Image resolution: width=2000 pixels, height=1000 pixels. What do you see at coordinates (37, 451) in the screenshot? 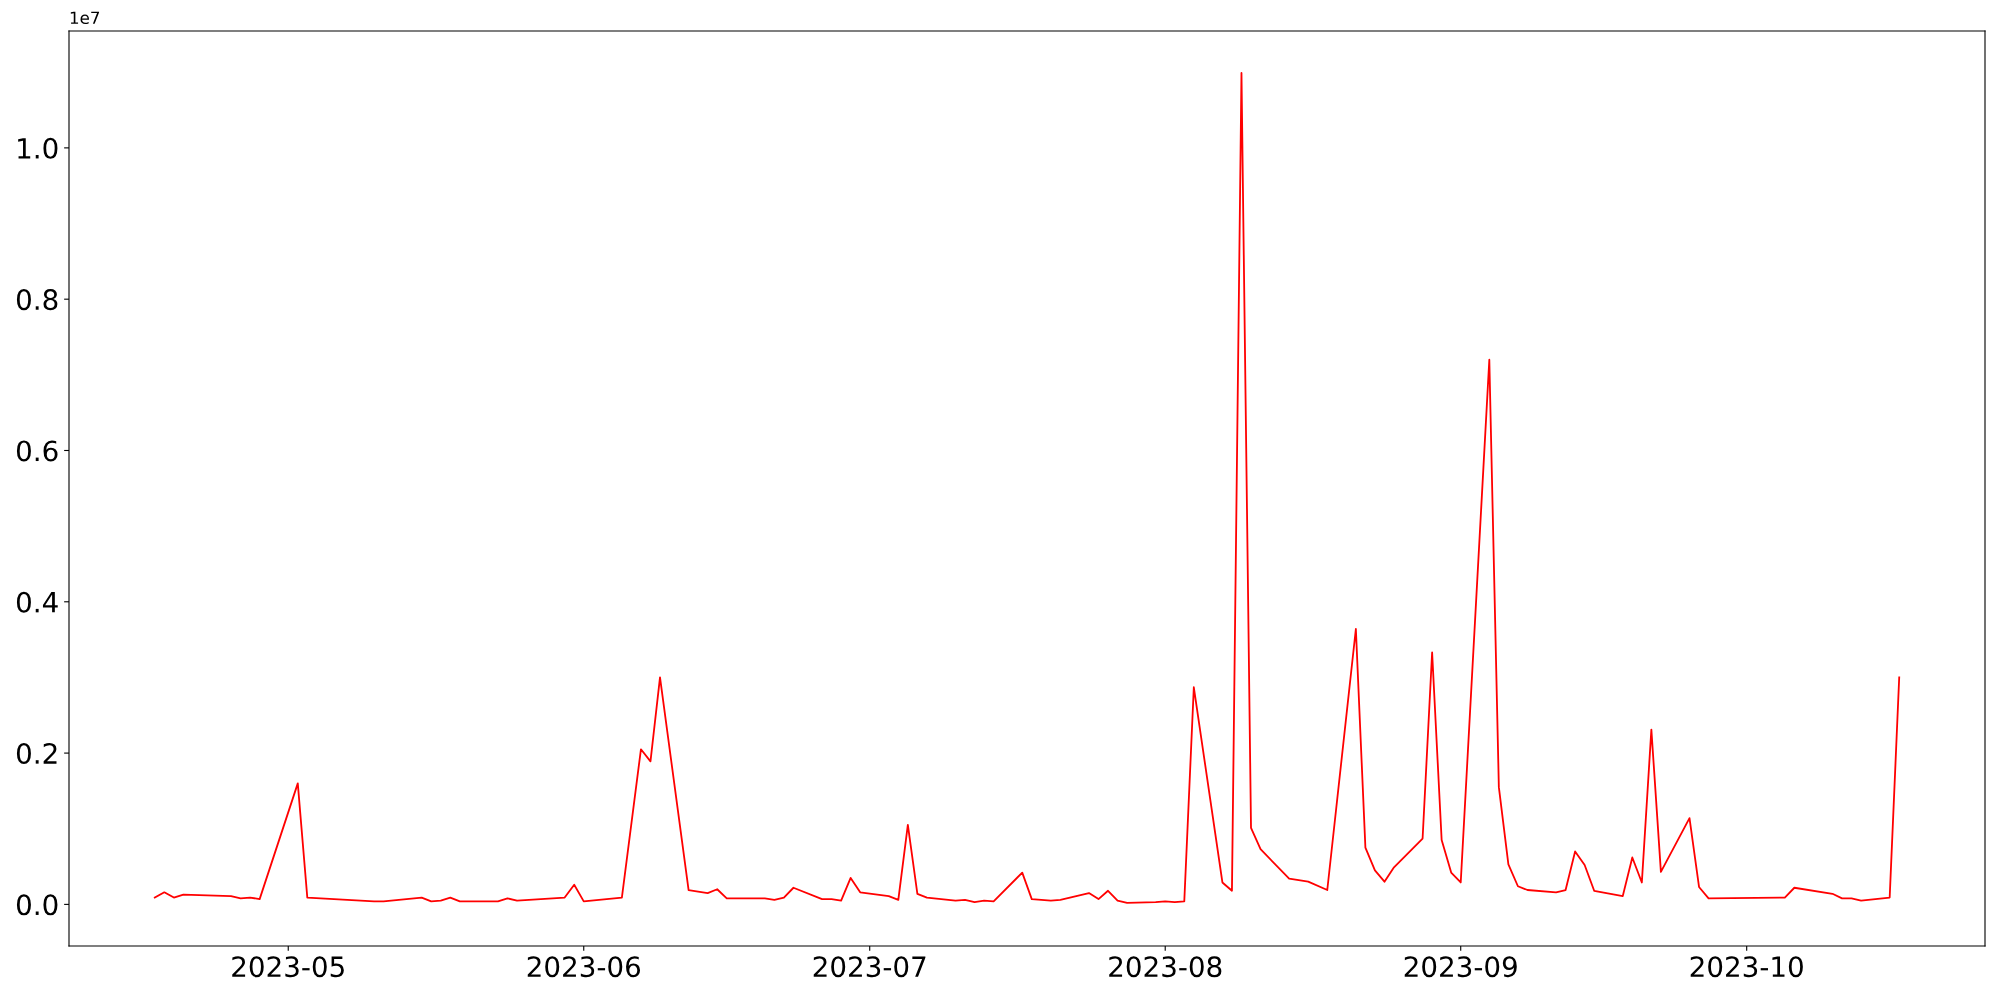
I see `y-tick-label: 0.6` at bounding box center [37, 451].